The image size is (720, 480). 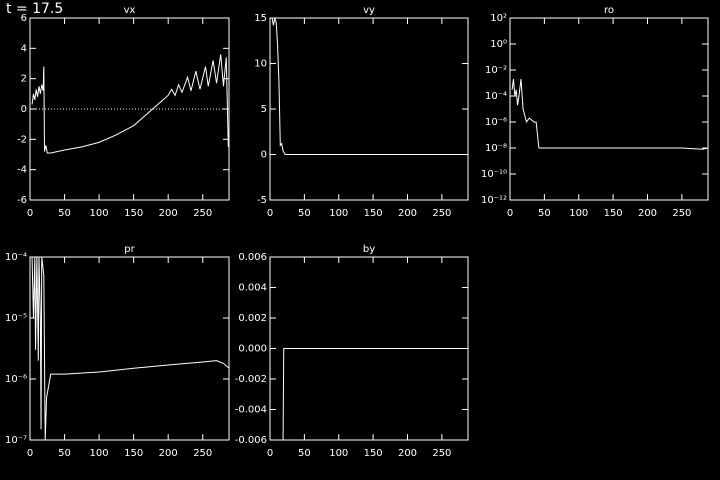 I want to click on y-tick-label: -6, so click(x=22, y=200).